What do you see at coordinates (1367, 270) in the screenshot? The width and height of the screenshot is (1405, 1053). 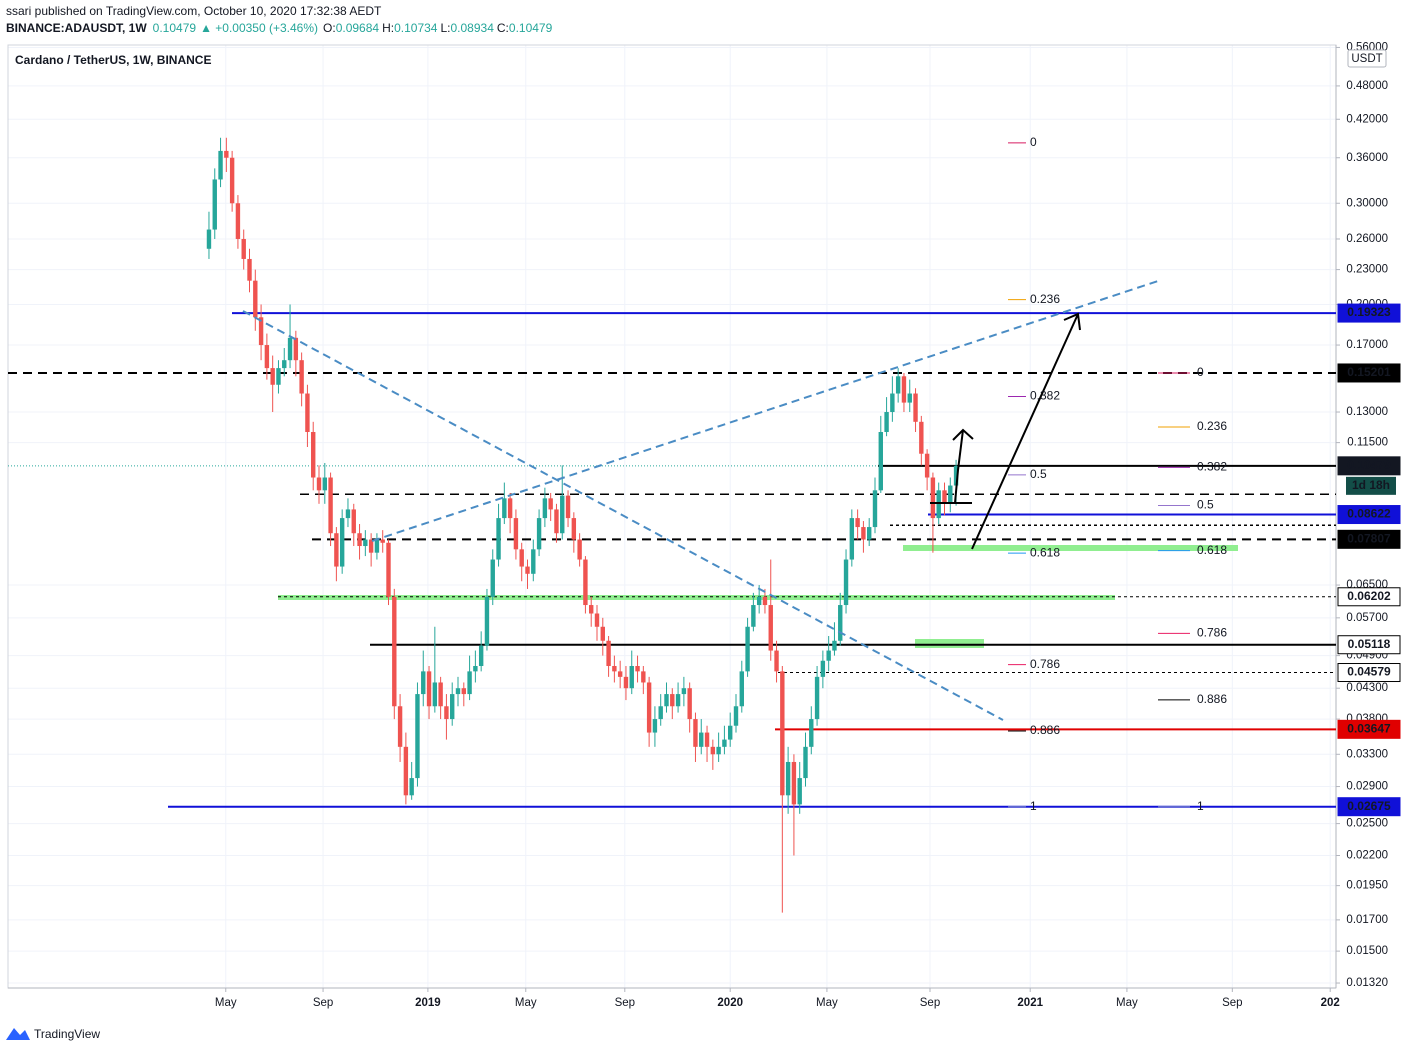 I see `y-tick-label: 0.23000` at bounding box center [1367, 270].